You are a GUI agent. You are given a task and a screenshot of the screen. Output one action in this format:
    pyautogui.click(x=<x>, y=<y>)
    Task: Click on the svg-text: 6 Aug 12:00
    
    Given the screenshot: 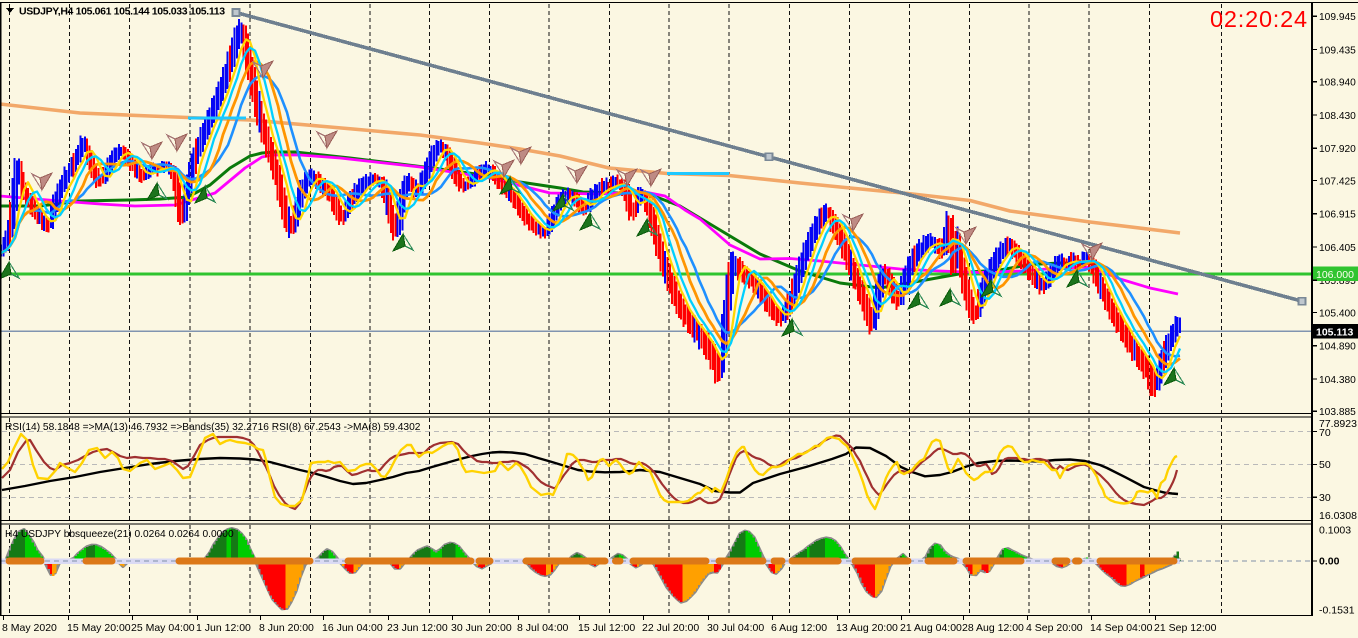 What is the action you would take?
    pyautogui.click(x=799, y=628)
    